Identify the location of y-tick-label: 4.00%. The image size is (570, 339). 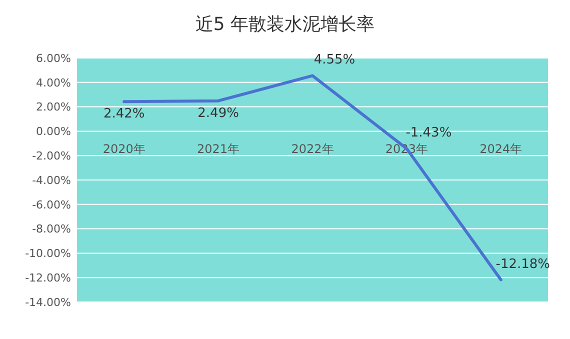
(53, 83).